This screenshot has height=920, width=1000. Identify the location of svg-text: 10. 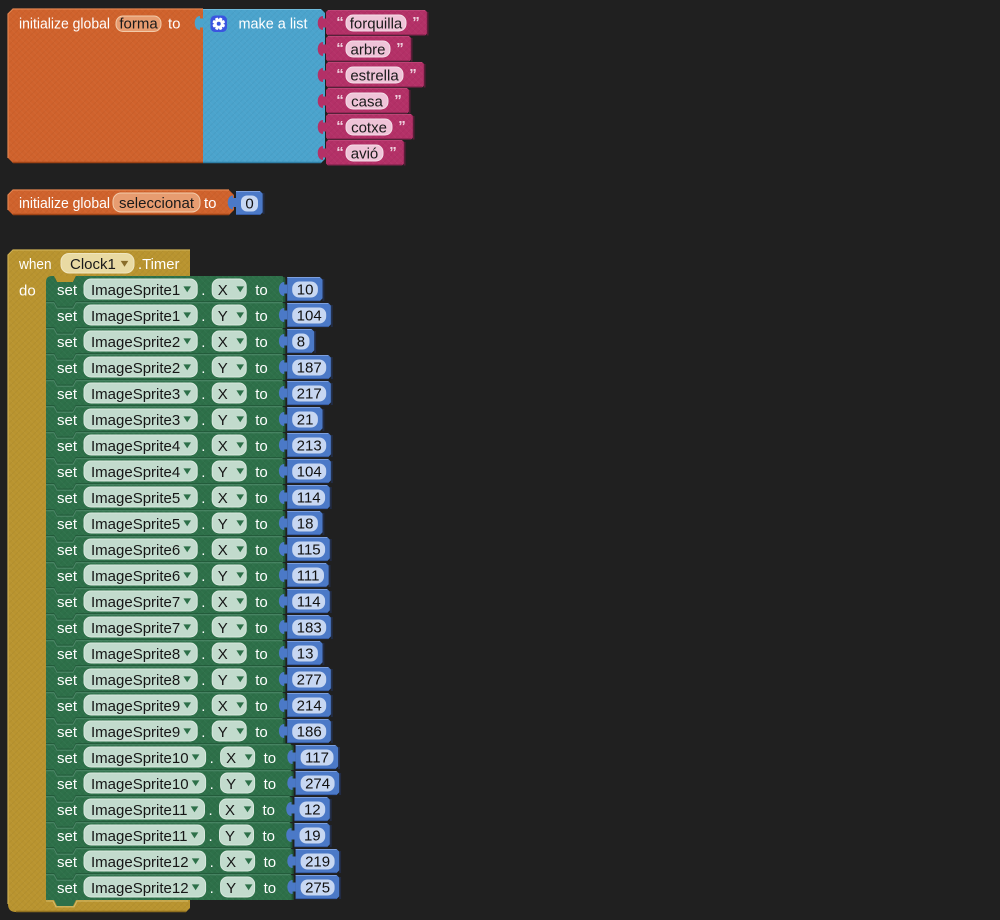
(305, 290).